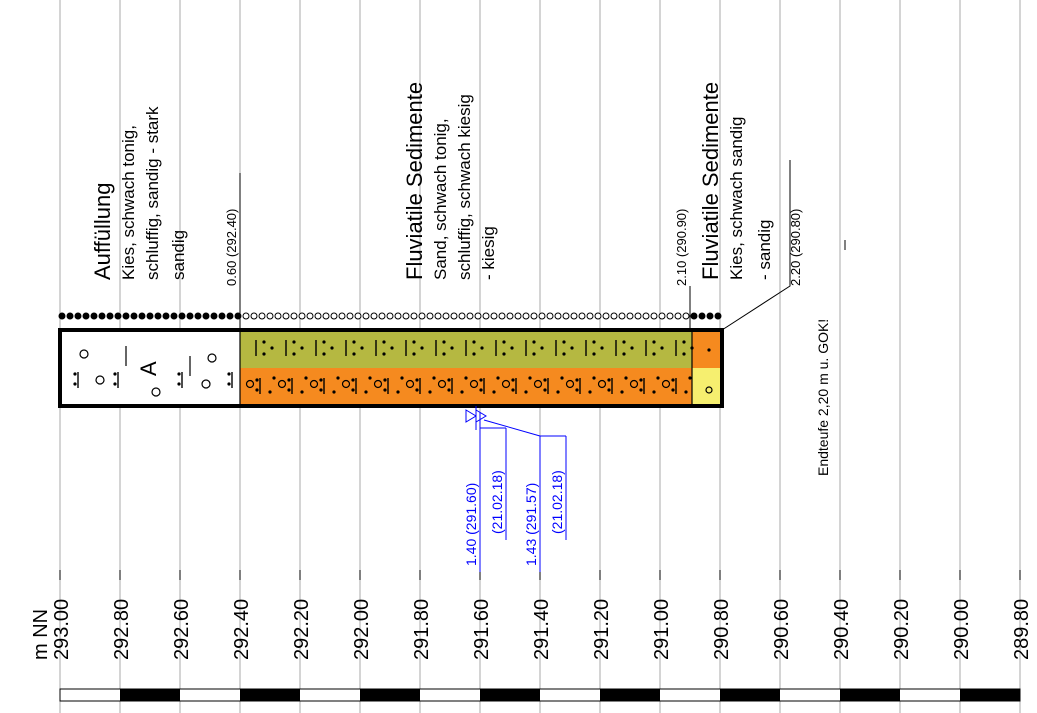 This screenshot has width=1037, height=713. I want to click on lithology-symbols: A, so click(393, 368).